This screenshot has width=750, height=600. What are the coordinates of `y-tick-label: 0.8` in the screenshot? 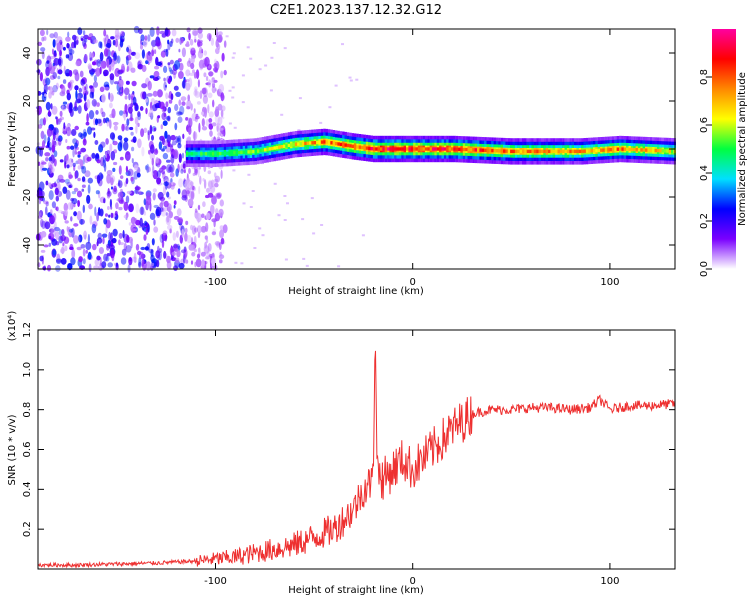 It's located at (27, 410).